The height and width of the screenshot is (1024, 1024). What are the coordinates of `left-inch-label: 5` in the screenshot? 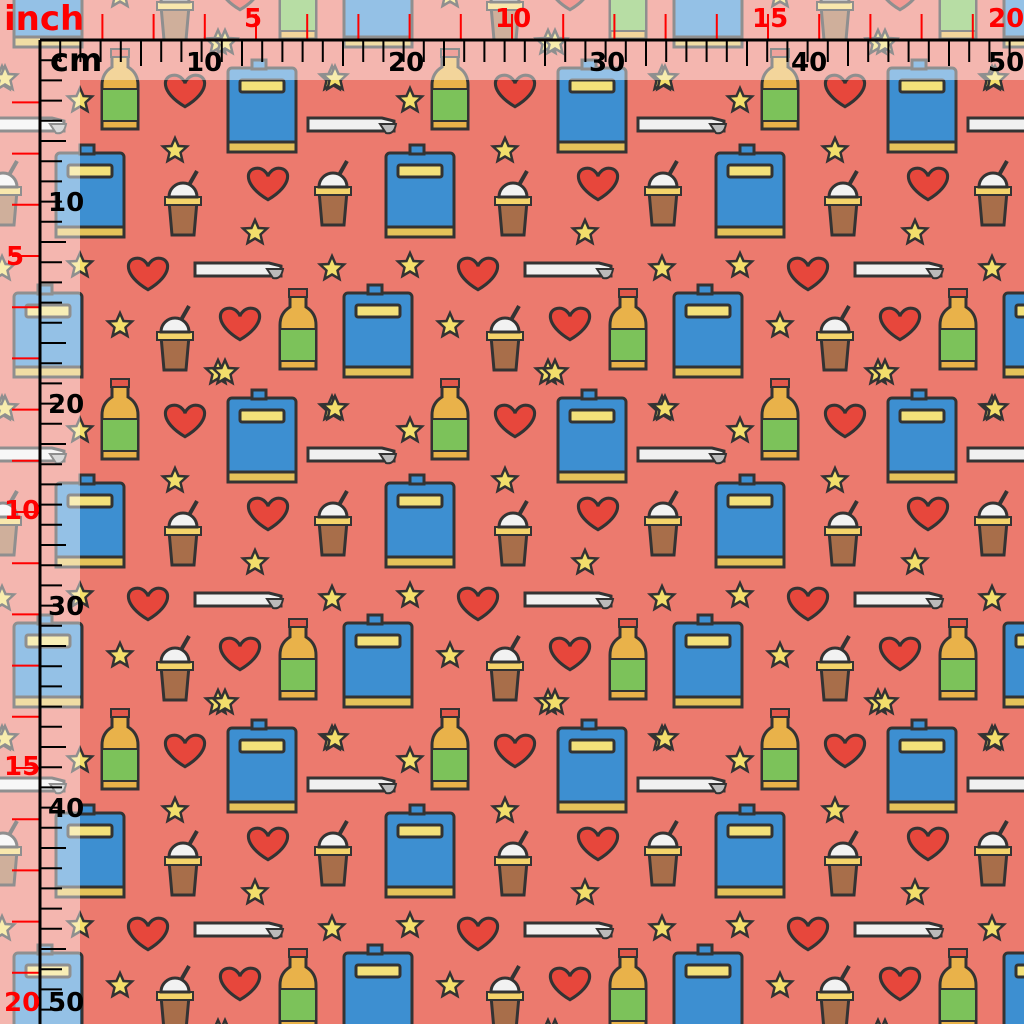 It's located at (15, 257).